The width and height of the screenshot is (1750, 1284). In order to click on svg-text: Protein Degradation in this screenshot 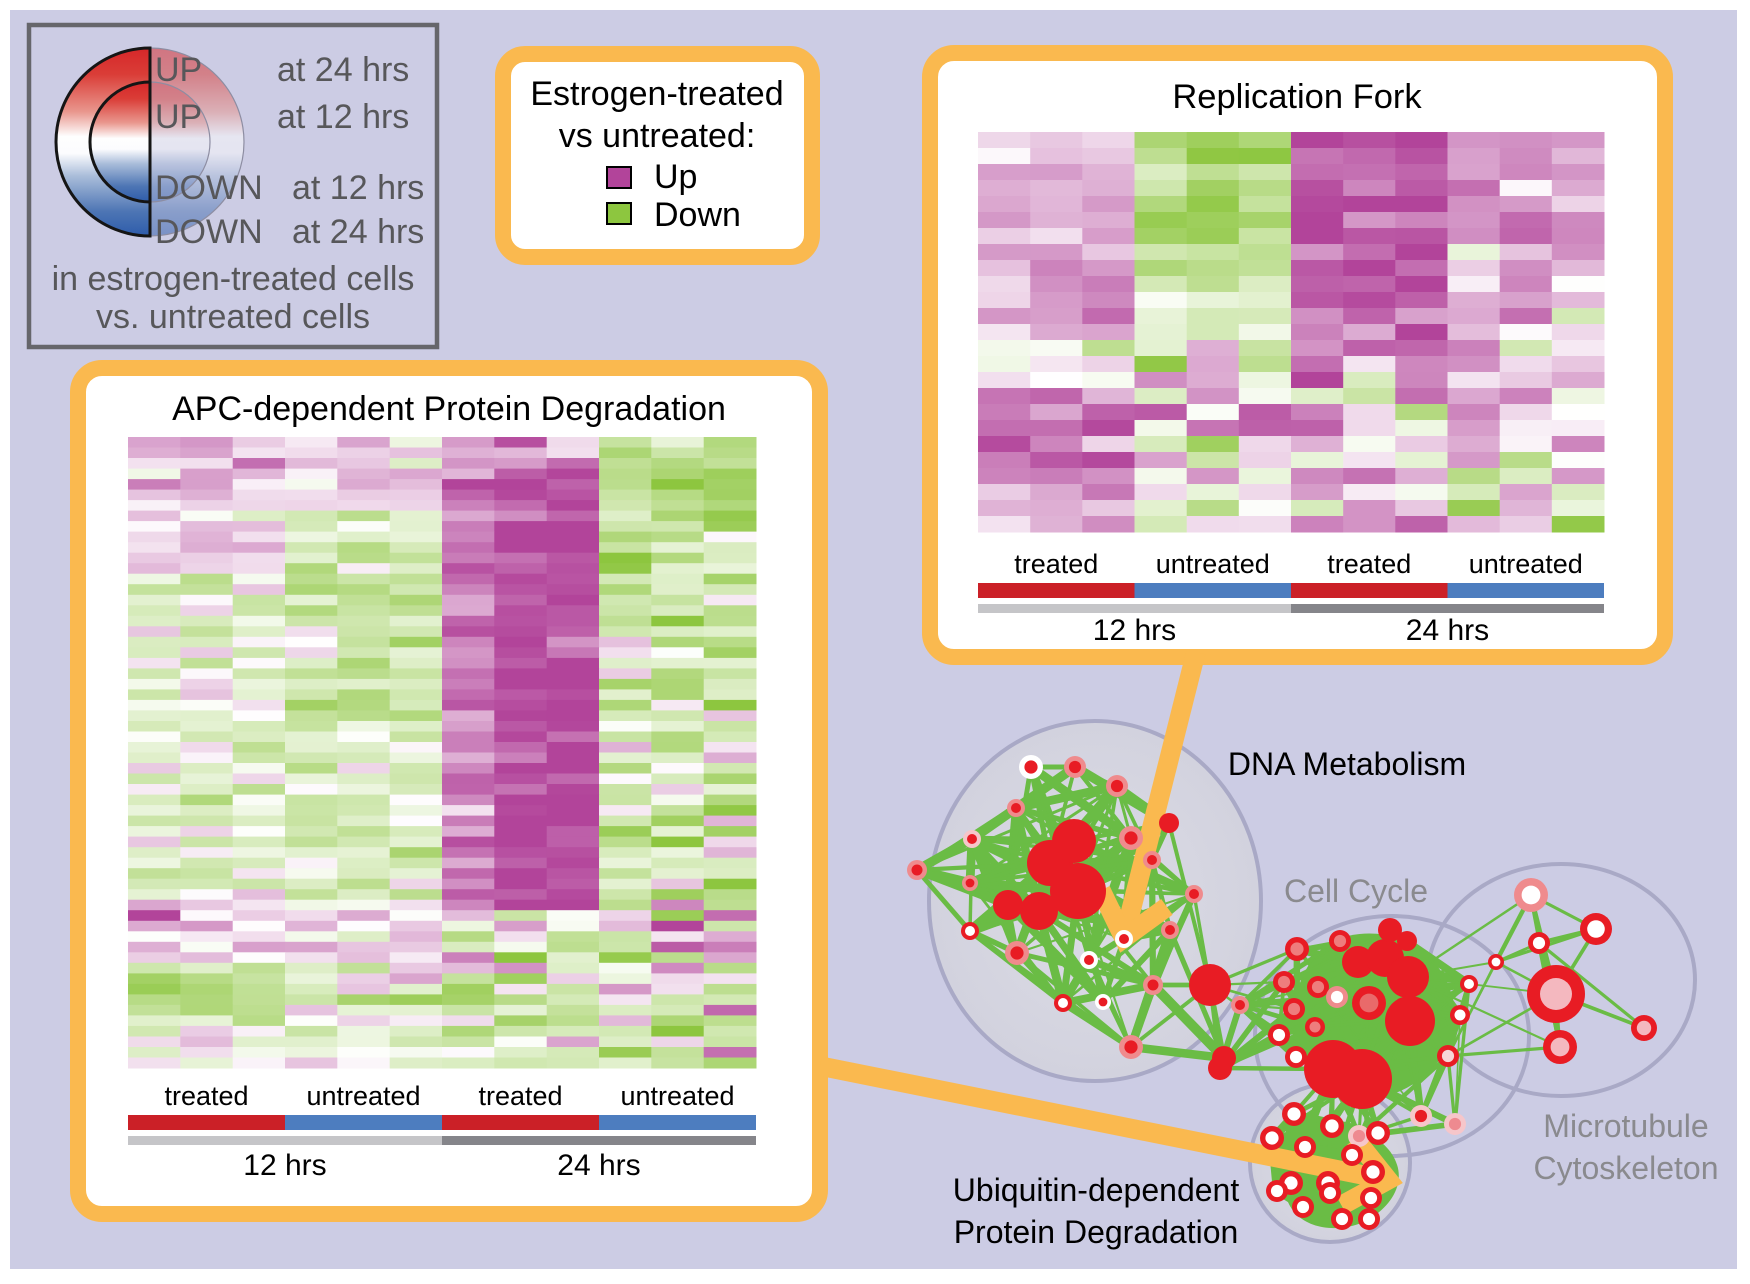, I will do `click(1096, 1232)`.